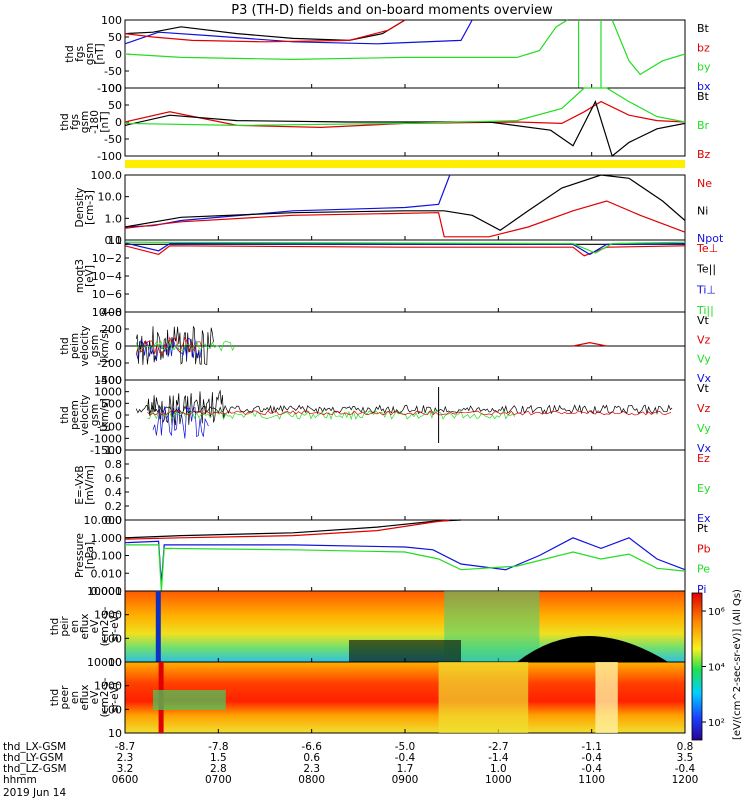 The height and width of the screenshot is (804, 750). What do you see at coordinates (109, 380) in the screenshot?
I see `y-tick-label: -400` at bounding box center [109, 380].